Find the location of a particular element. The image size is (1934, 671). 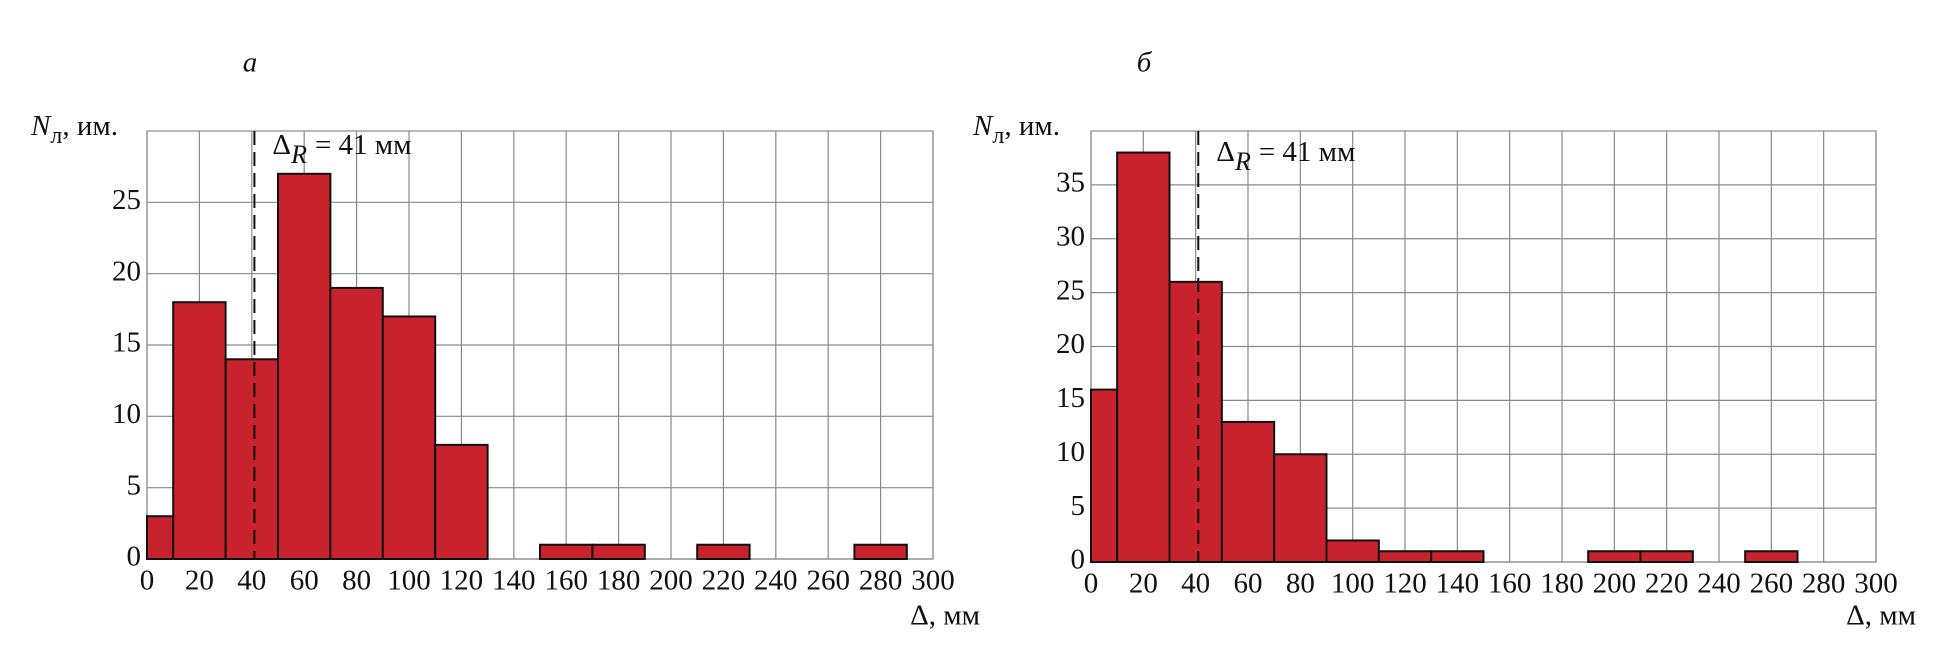

panel-label: а is located at coordinates (250, 63).